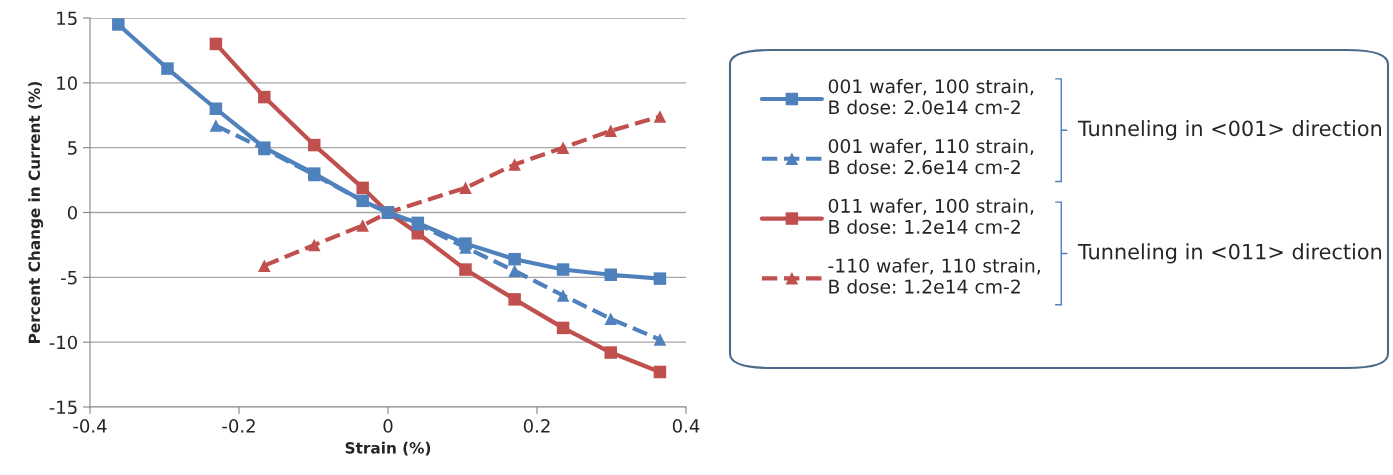 The height and width of the screenshot is (475, 1393). What do you see at coordinates (686, 426) in the screenshot?
I see `x-tick-label: 0.4` at bounding box center [686, 426].